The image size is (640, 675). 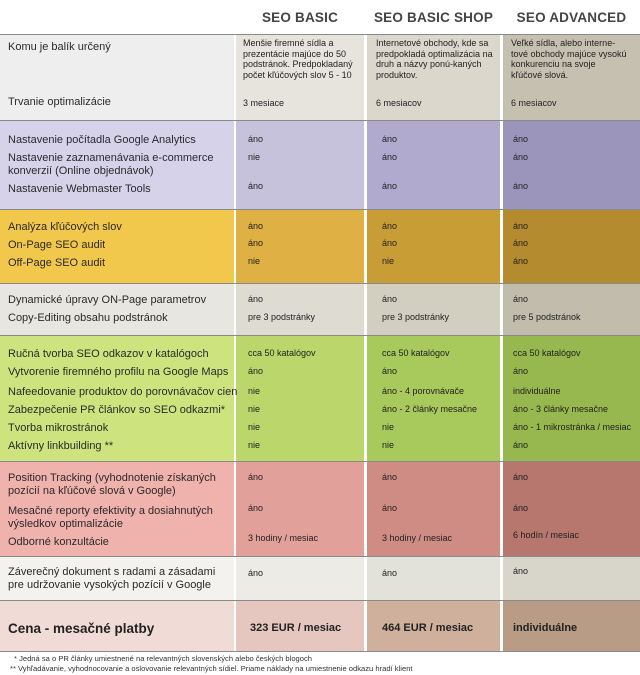 What do you see at coordinates (79, 189) in the screenshot?
I see `row-label: Nastavenie Webmaster Tools` at bounding box center [79, 189].